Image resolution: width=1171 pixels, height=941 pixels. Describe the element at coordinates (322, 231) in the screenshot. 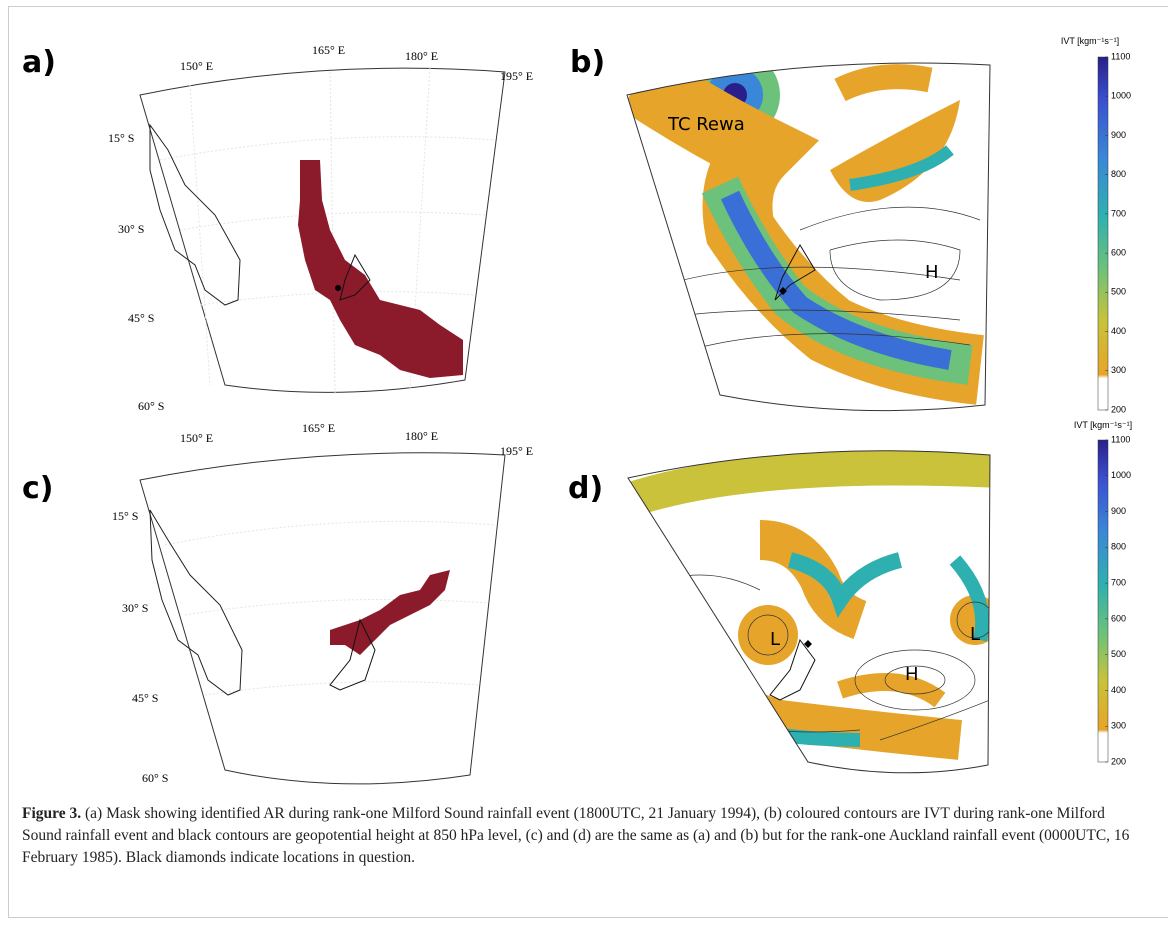

I see `map-a` at that location.